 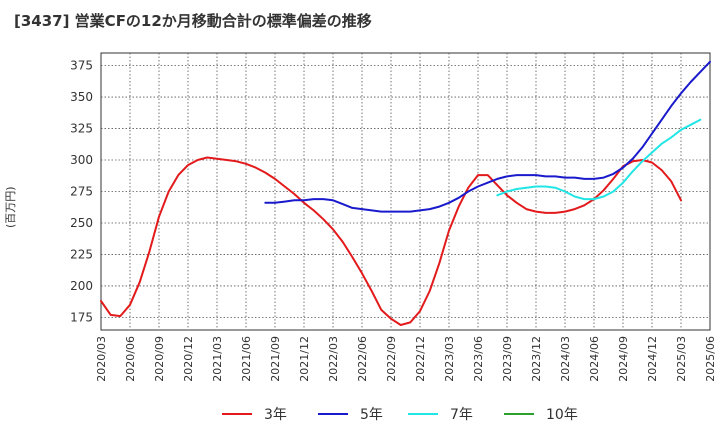 What do you see at coordinates (81, 254) in the screenshot?
I see `y-tick-label: 225` at bounding box center [81, 254].